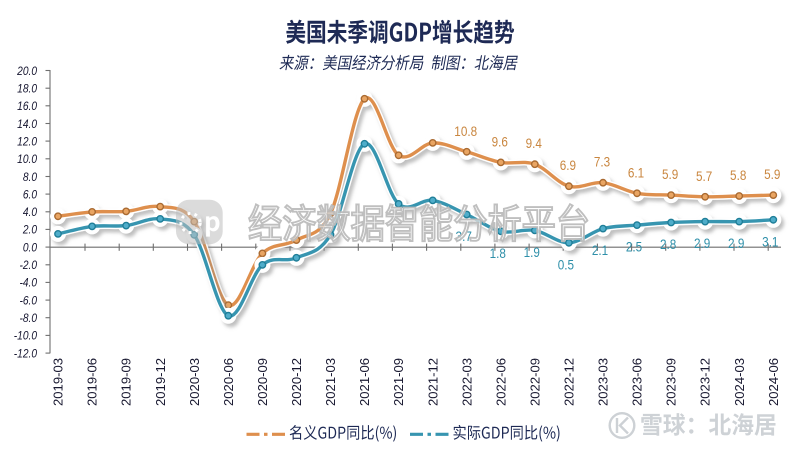  Describe the element at coordinates (30, 230) in the screenshot. I see `svg-text: 2.0` at that location.